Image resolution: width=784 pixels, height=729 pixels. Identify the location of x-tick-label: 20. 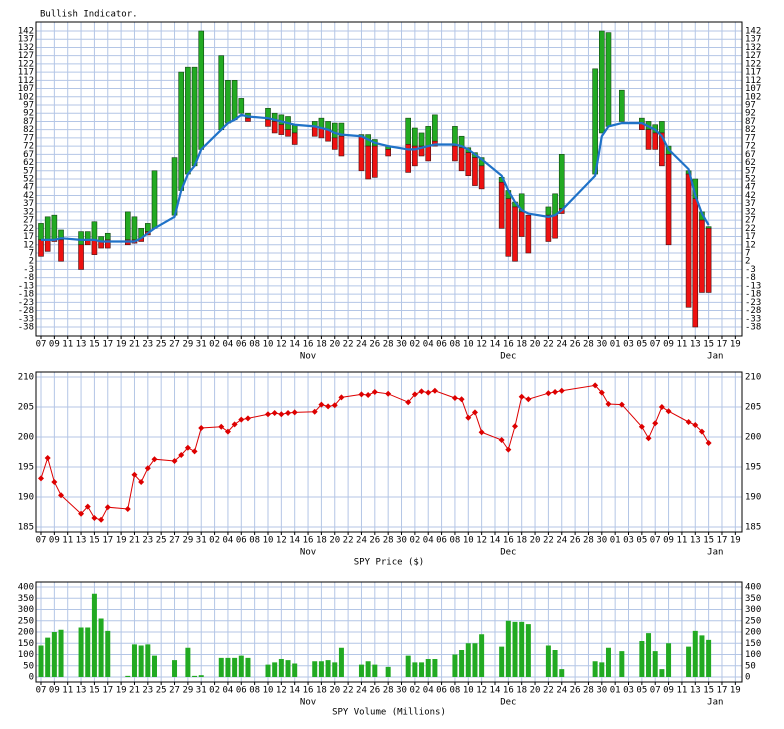
(535, 691).